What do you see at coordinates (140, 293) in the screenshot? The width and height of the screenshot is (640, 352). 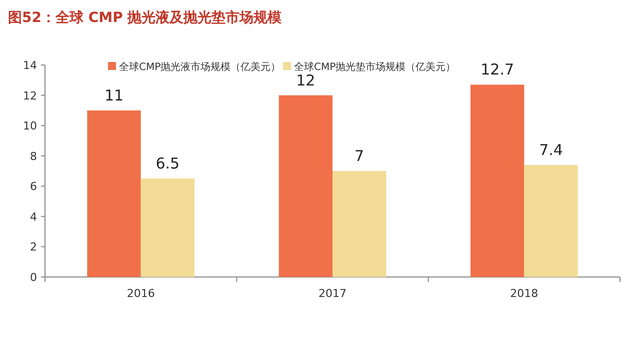 I see `x-tick-label: 2016` at bounding box center [140, 293].